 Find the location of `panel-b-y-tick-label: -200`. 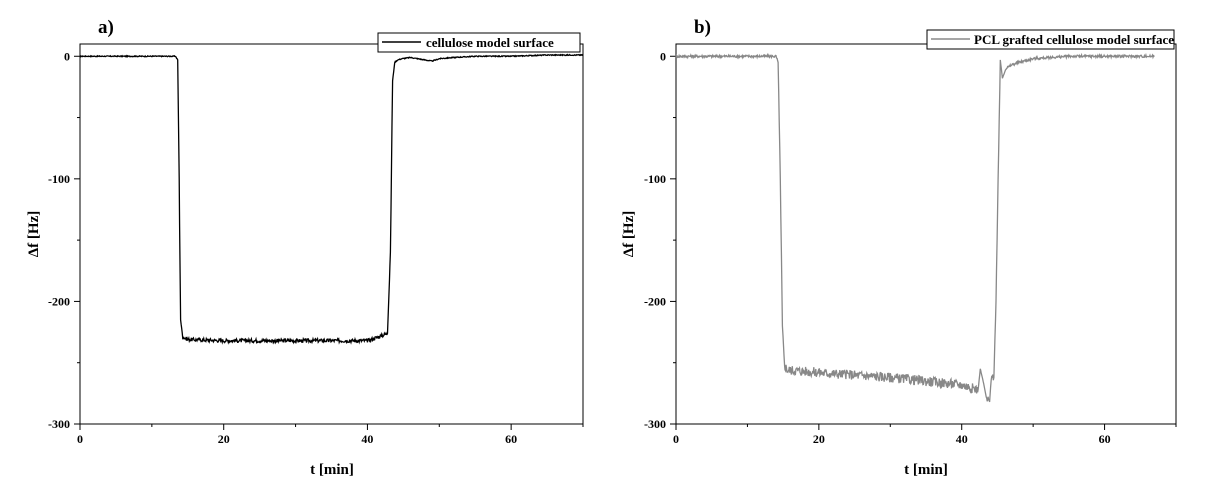

panel-b-y-tick-label: -200 is located at coordinates (655, 301).